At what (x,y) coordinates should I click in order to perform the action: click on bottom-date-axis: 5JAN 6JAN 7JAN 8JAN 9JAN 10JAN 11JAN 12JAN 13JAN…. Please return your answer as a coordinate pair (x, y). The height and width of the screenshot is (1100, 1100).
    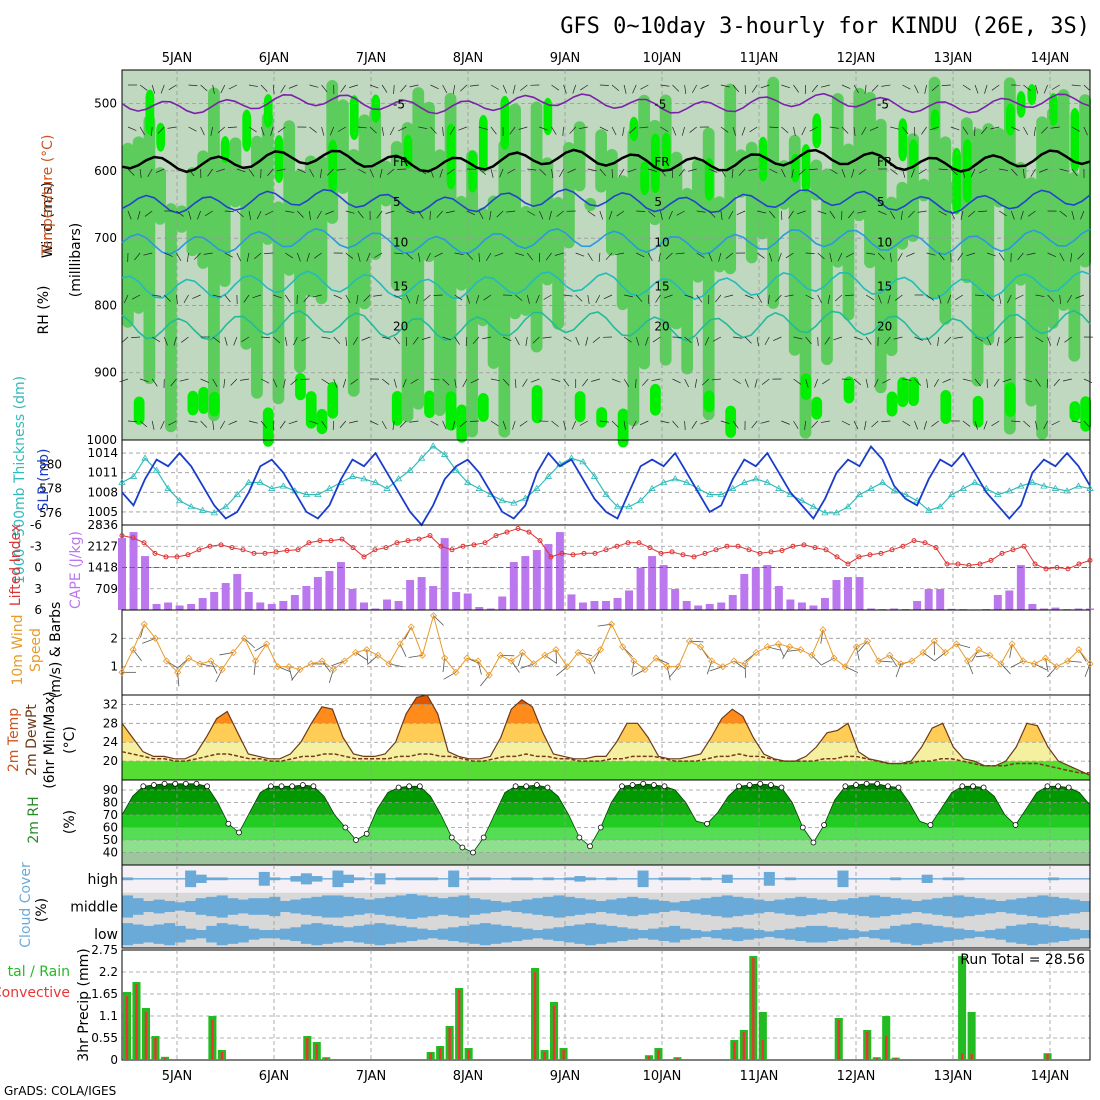
    Looking at the image, I should click on (616, 1076).